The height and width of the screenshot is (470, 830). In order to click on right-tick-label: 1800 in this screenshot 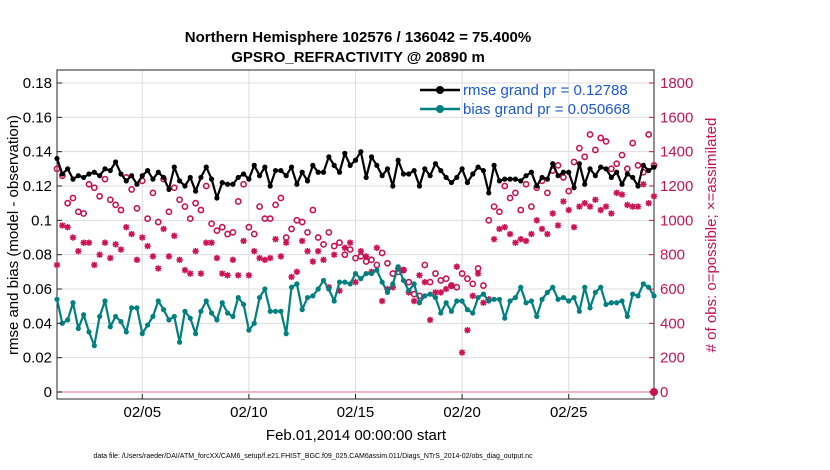, I will do `click(676, 83)`.